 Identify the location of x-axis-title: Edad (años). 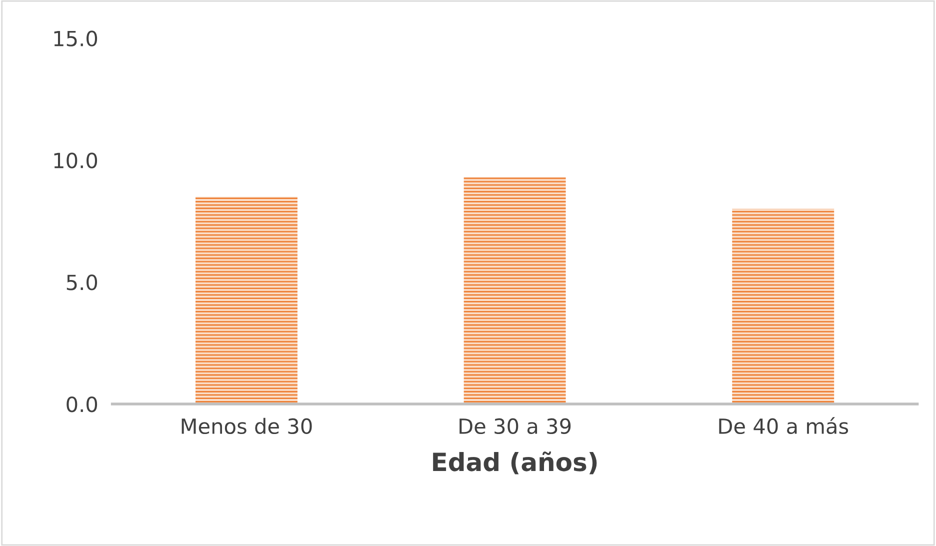
(515, 463).